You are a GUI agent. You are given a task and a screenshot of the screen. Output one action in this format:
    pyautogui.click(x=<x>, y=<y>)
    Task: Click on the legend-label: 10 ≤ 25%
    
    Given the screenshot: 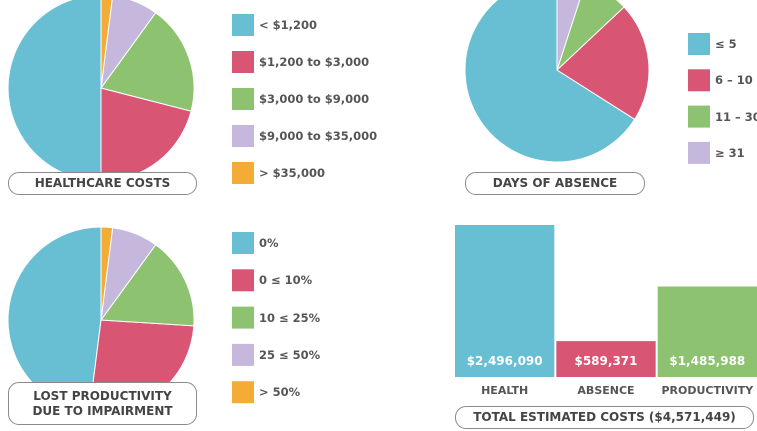 What is the action you would take?
    pyautogui.click(x=290, y=317)
    